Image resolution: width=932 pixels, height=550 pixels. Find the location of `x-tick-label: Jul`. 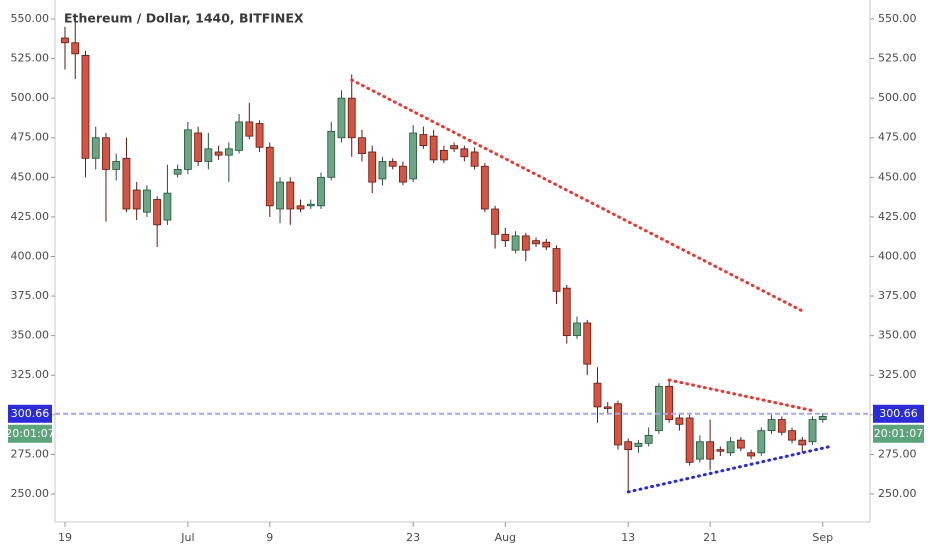

x-tick-label: Jul is located at coordinates (187, 537).